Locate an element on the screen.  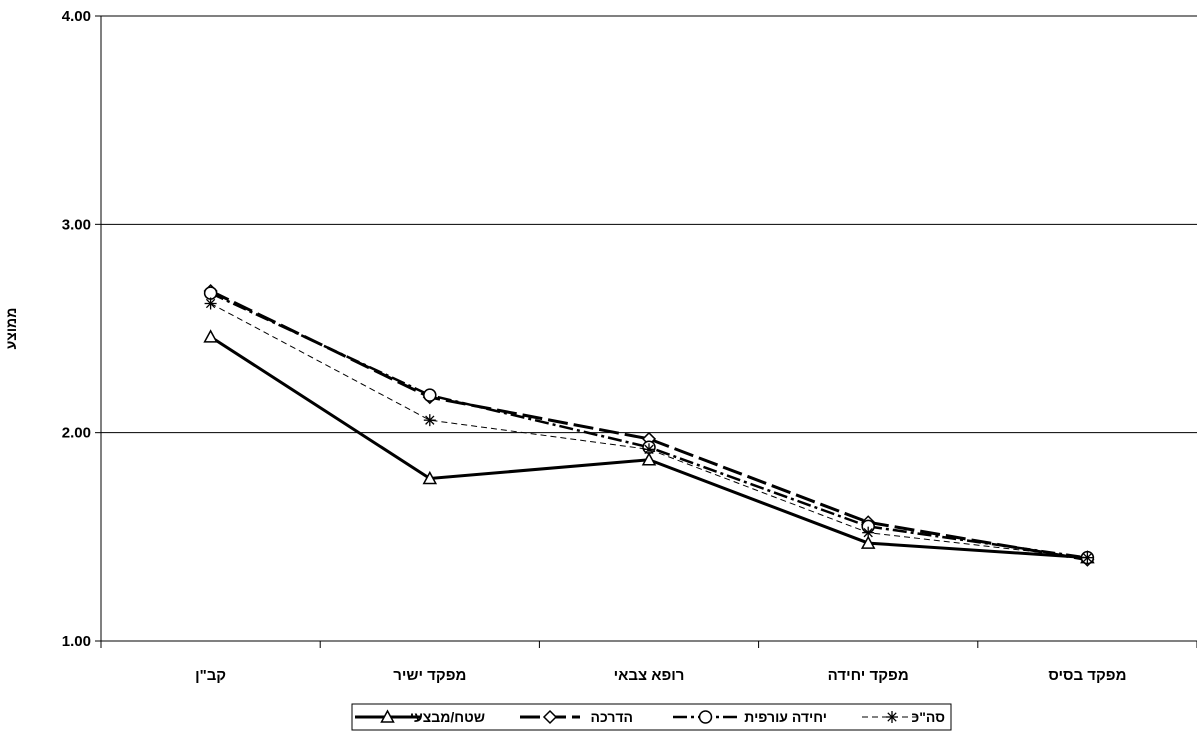
legend-label: שטח/מבצעי is located at coordinates (447, 717).